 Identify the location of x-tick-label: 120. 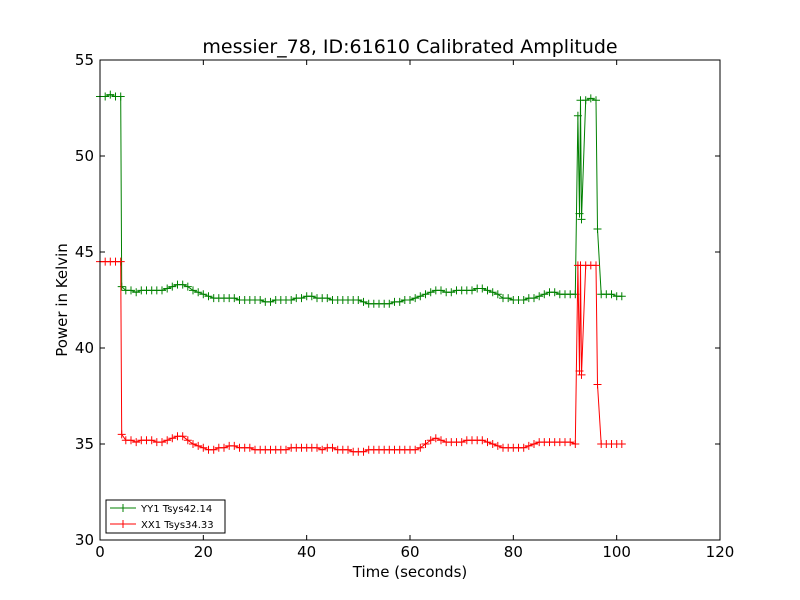
(720, 552).